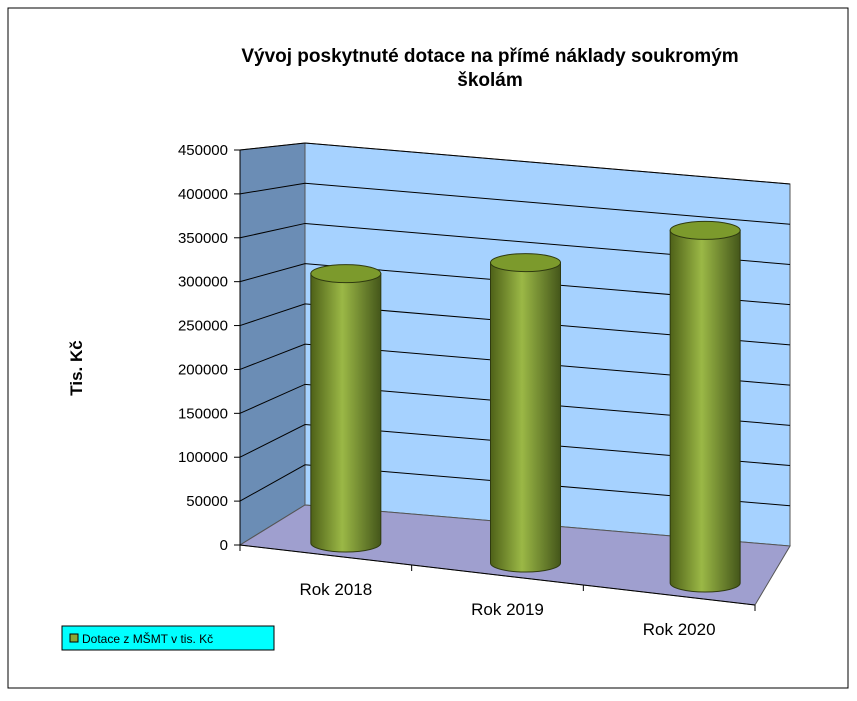  What do you see at coordinates (335, 589) in the screenshot?
I see `x-tick-label: Rok 2018` at bounding box center [335, 589].